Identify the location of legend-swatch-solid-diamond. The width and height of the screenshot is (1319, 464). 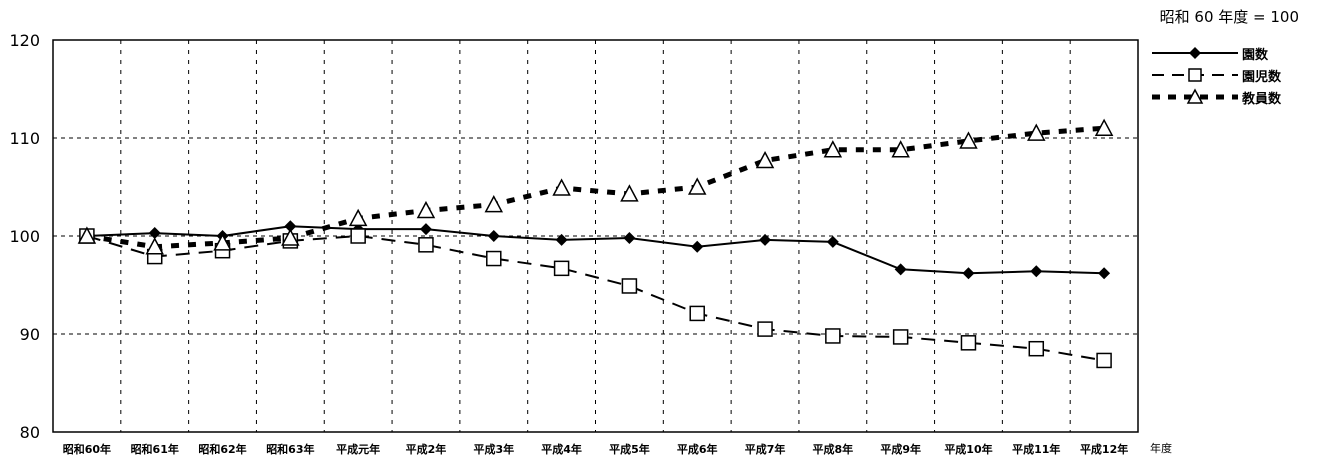
(1195, 53).